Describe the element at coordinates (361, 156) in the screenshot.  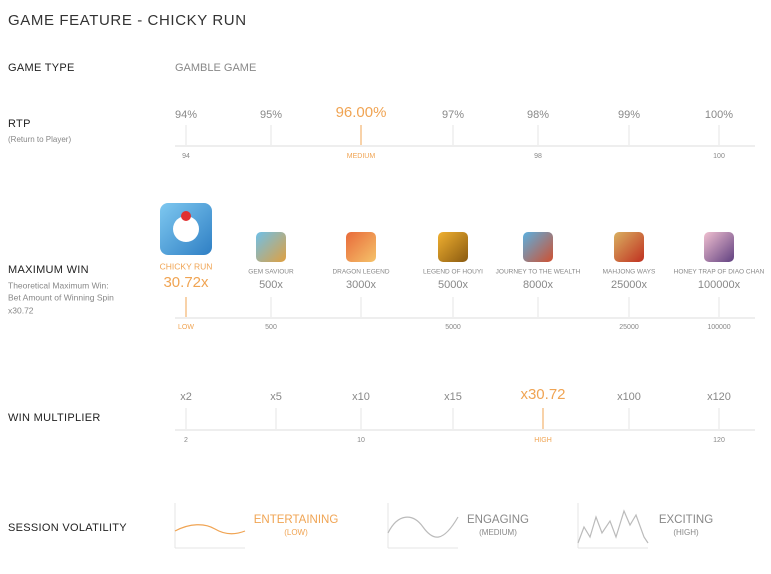
I see `scale-label: MEDIUM` at that location.